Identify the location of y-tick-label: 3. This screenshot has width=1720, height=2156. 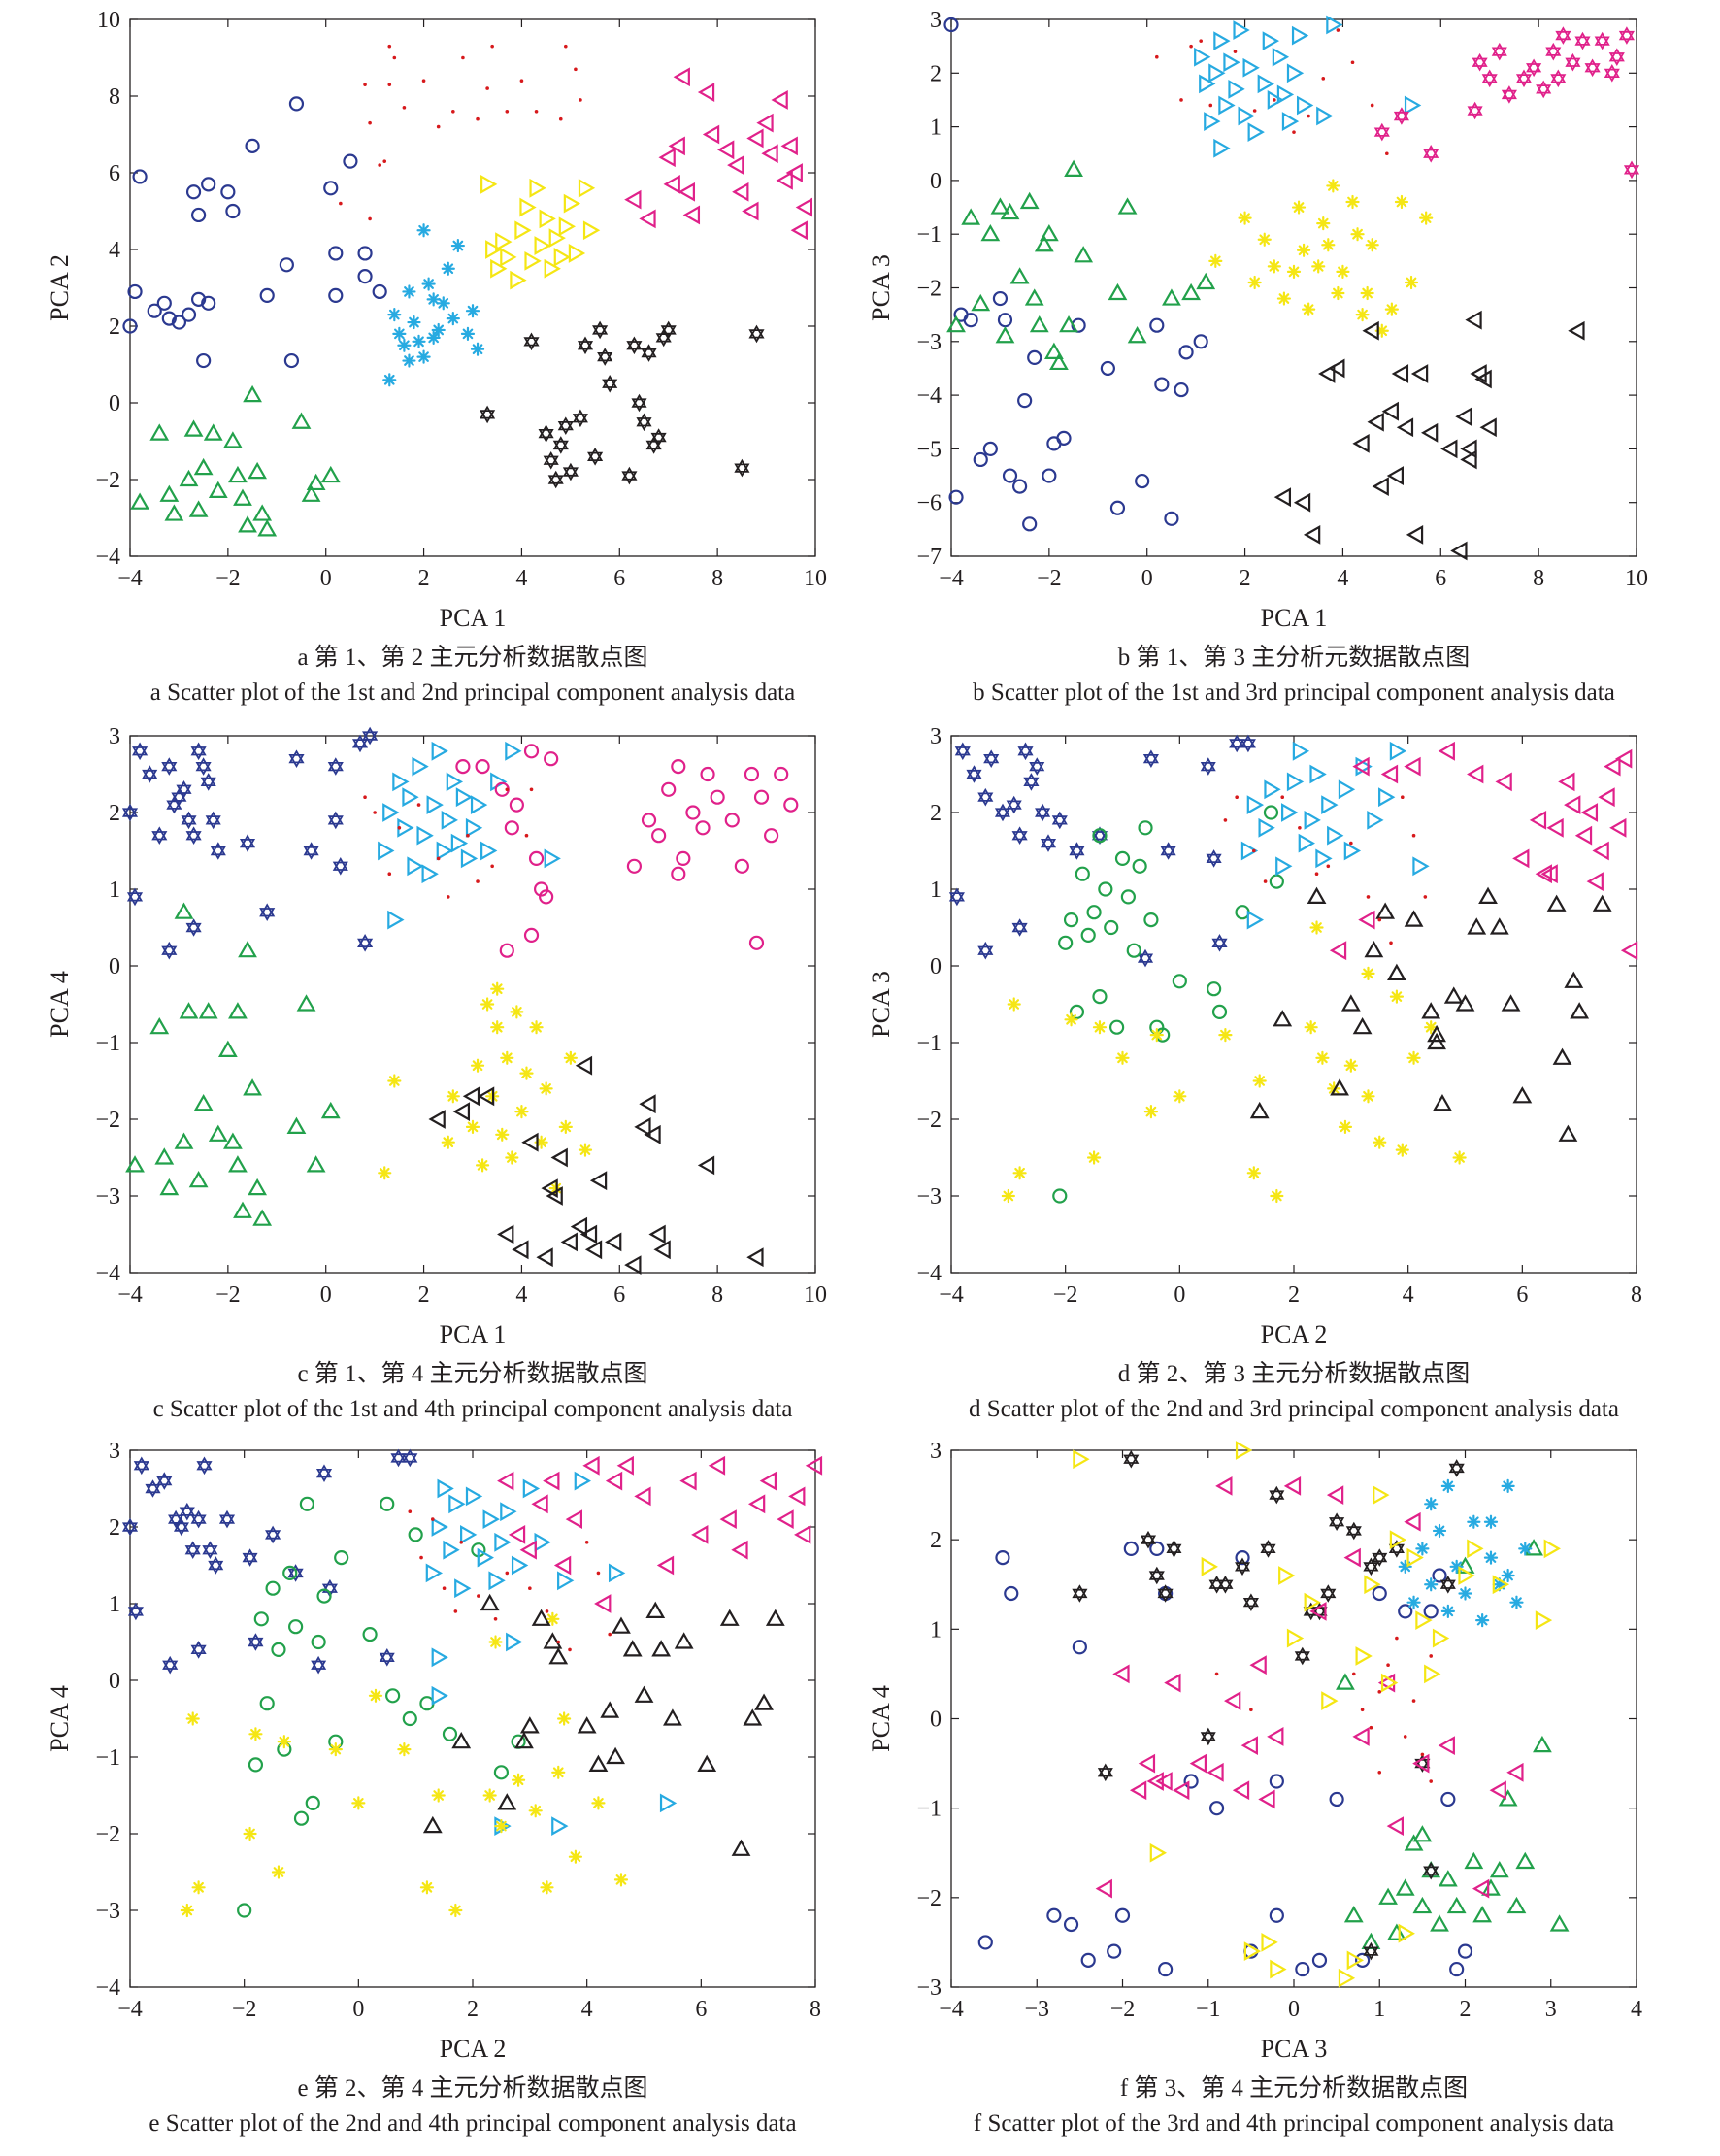
(114, 737).